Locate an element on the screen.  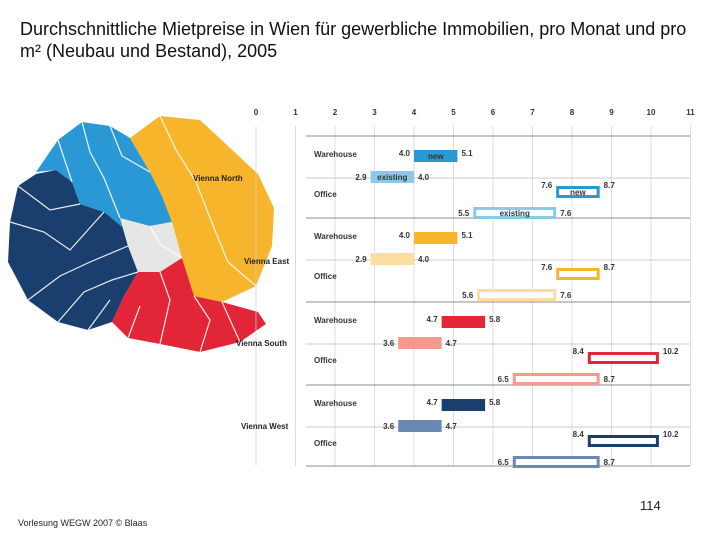
x-tick-labels: 0 1 2 3 4 5 6 7 8 9 10 11 is located at coordinates (475, 112).